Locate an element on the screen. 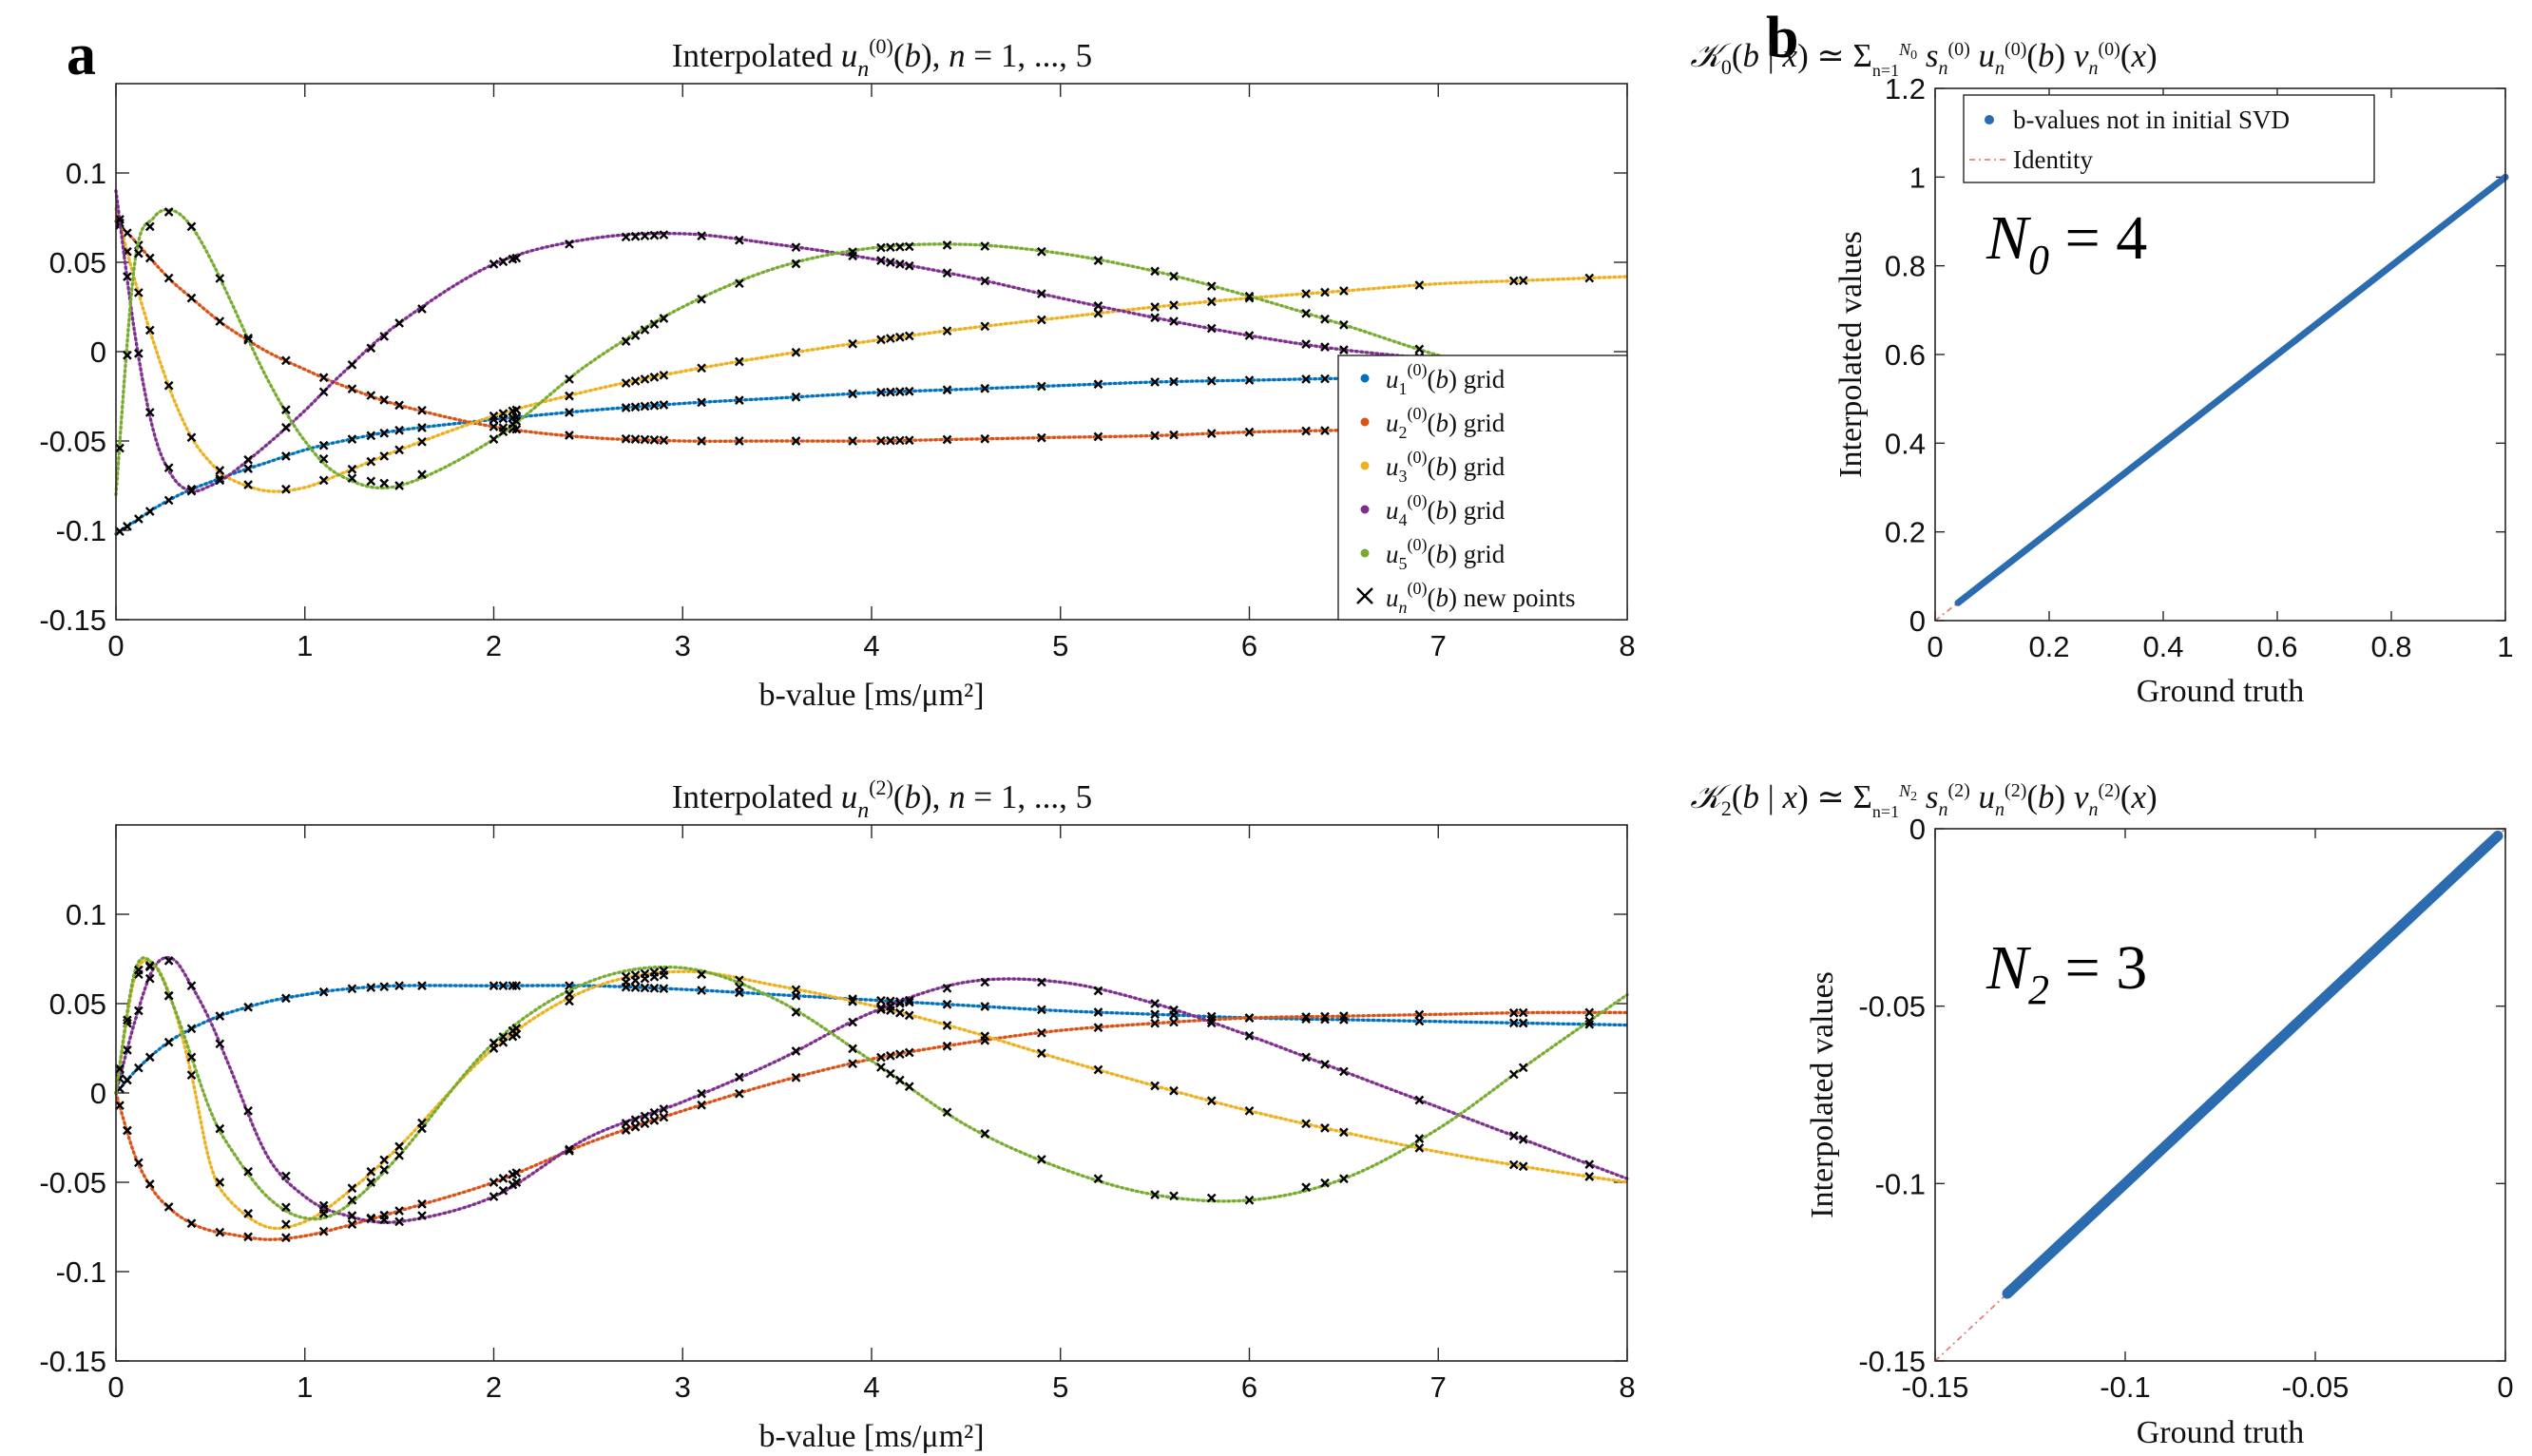 This screenshot has width=2532, height=1456. chart-b-top-ytick-label: 0.8 is located at coordinates (1905, 266).